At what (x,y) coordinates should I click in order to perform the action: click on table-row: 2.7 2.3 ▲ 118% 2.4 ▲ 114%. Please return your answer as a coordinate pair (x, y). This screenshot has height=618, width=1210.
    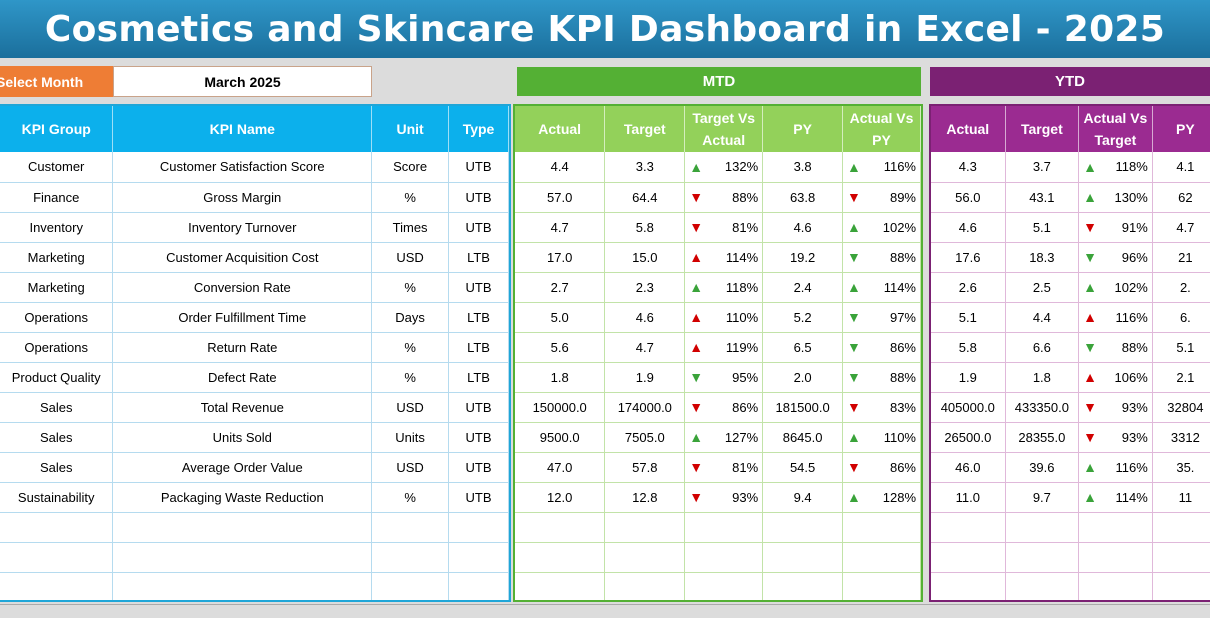
    Looking at the image, I should click on (718, 287).